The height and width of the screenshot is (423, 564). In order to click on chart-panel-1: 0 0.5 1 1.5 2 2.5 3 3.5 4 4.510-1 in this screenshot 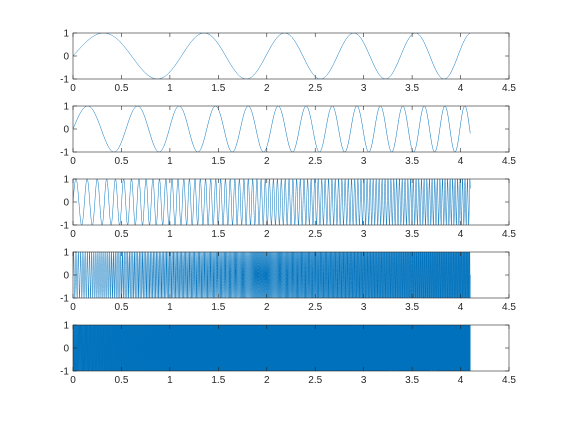, I will do `click(288, 62)`.